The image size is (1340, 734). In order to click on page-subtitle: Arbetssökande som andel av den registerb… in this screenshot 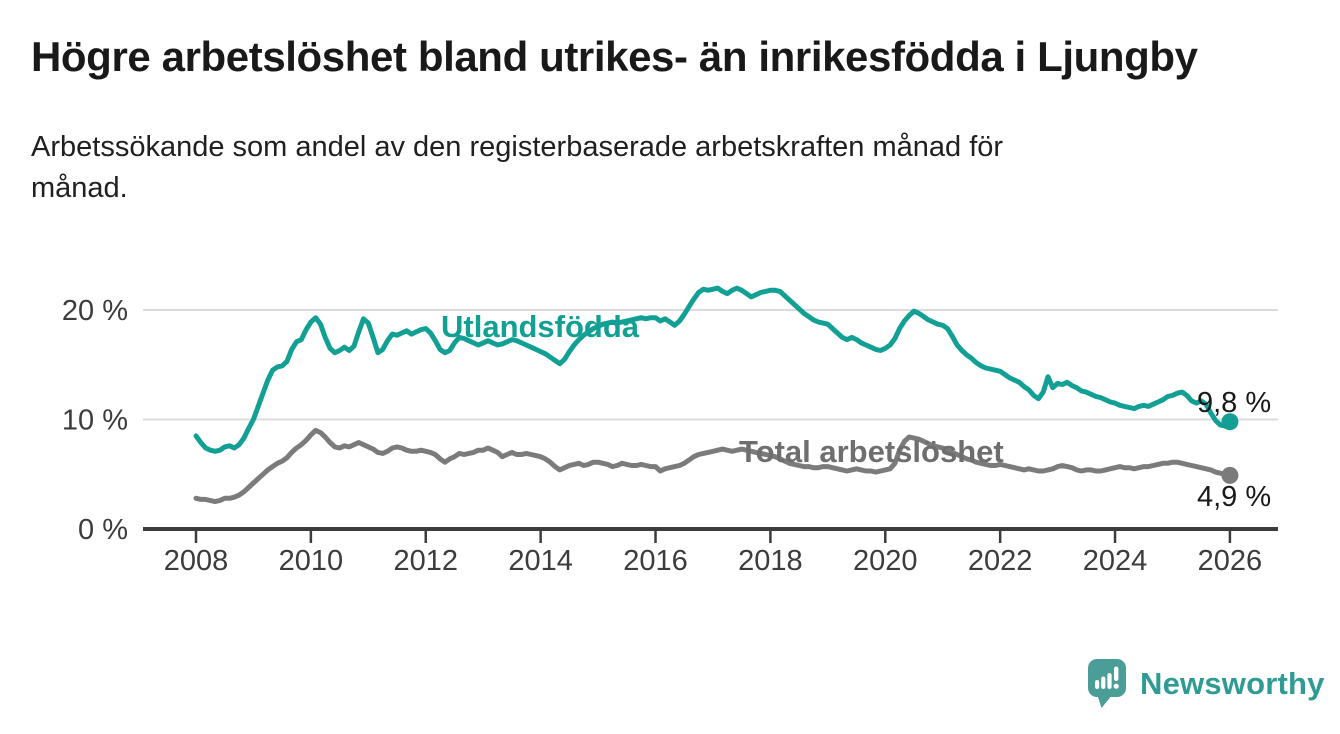, I will do `click(517, 168)`.